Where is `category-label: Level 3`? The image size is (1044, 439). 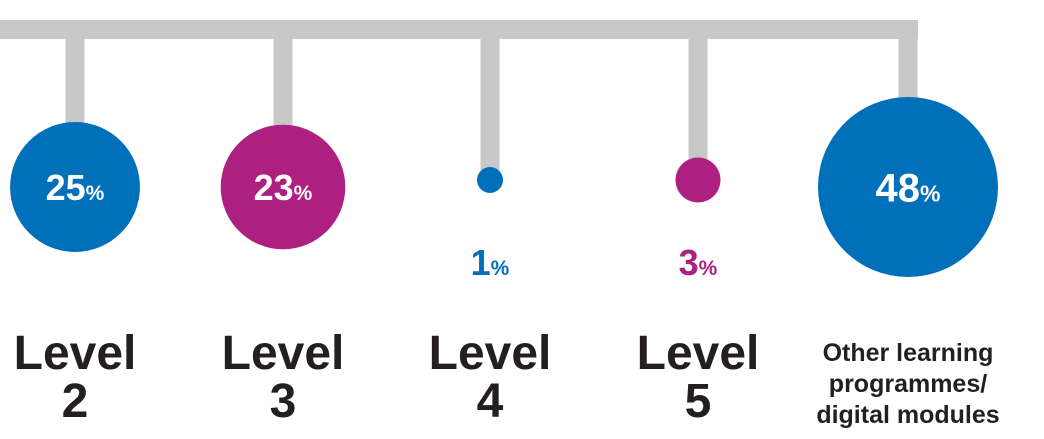 category-label: Level 3 is located at coordinates (283, 377).